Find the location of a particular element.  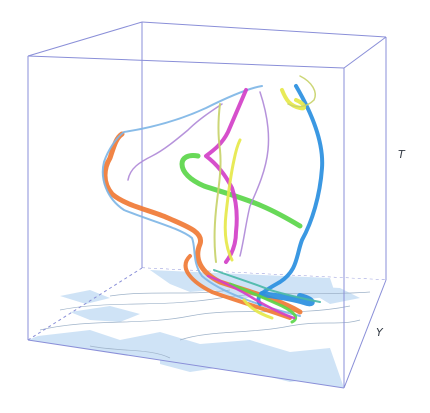

trajectory-blue is located at coordinates (290, 195).